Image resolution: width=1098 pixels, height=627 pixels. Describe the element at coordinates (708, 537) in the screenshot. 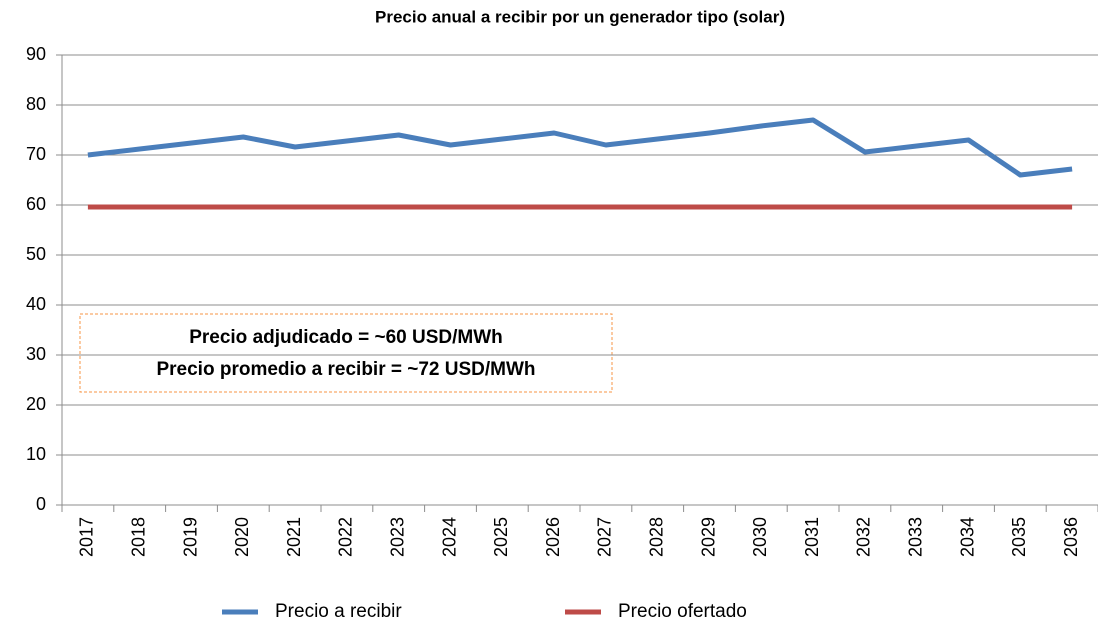

I see `x-tick-label: 2029` at that location.